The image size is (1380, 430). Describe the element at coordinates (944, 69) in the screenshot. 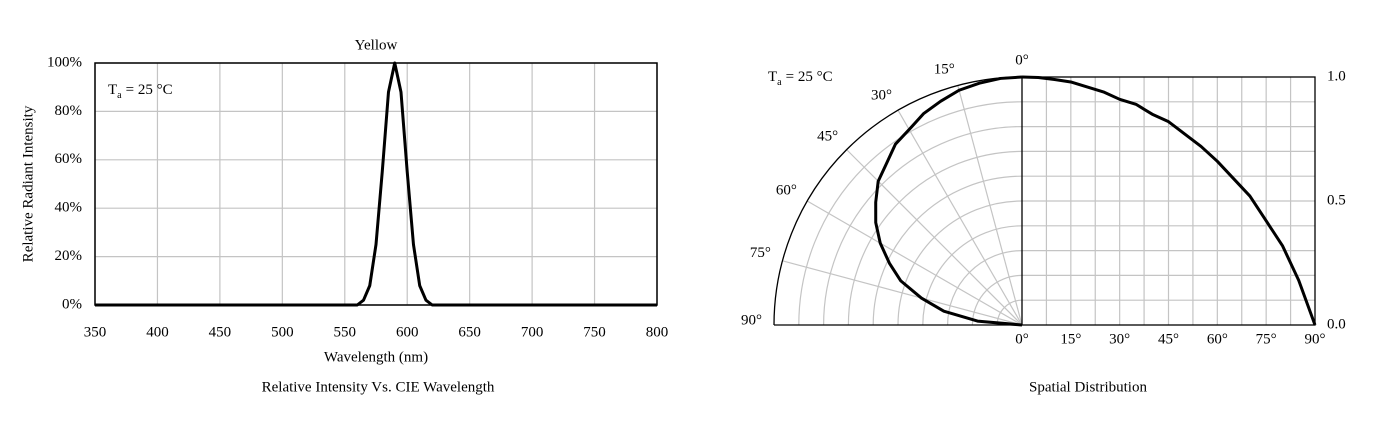

I see `angle-label: 15°` at that location.